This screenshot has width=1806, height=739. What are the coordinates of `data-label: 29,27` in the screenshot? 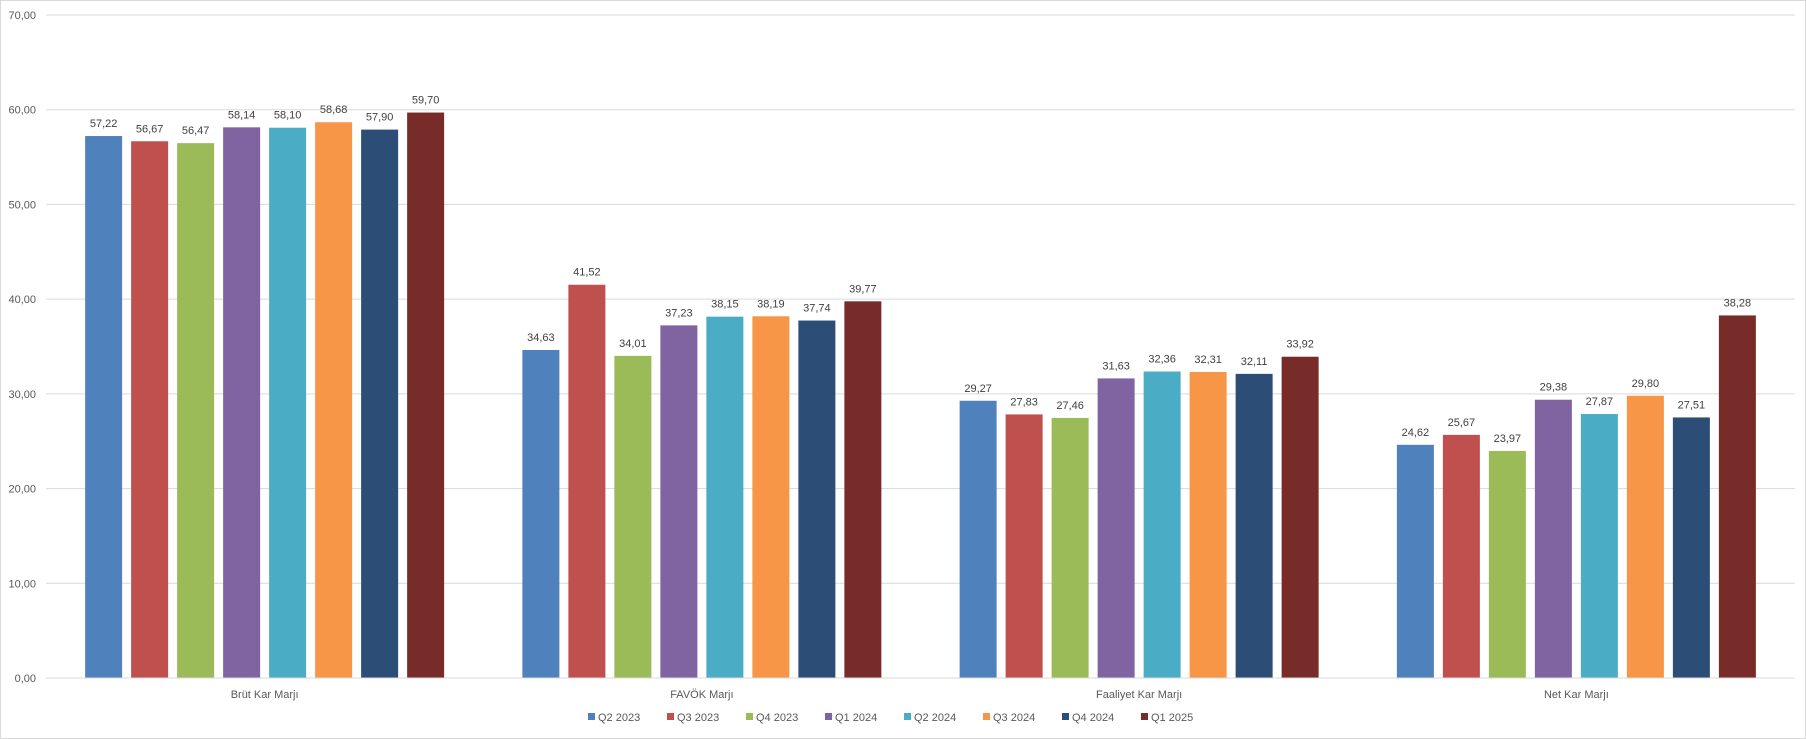 It's located at (978, 389).